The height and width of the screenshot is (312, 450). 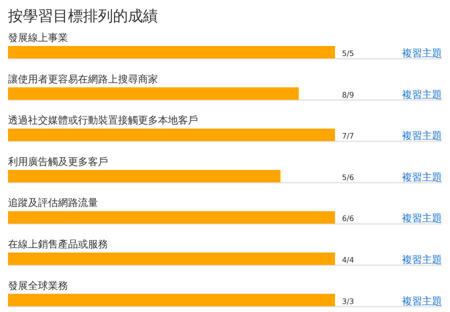 I want to click on y-tick-label: 讓使用者更容易在網路上搜尋商家, so click(x=83, y=79).